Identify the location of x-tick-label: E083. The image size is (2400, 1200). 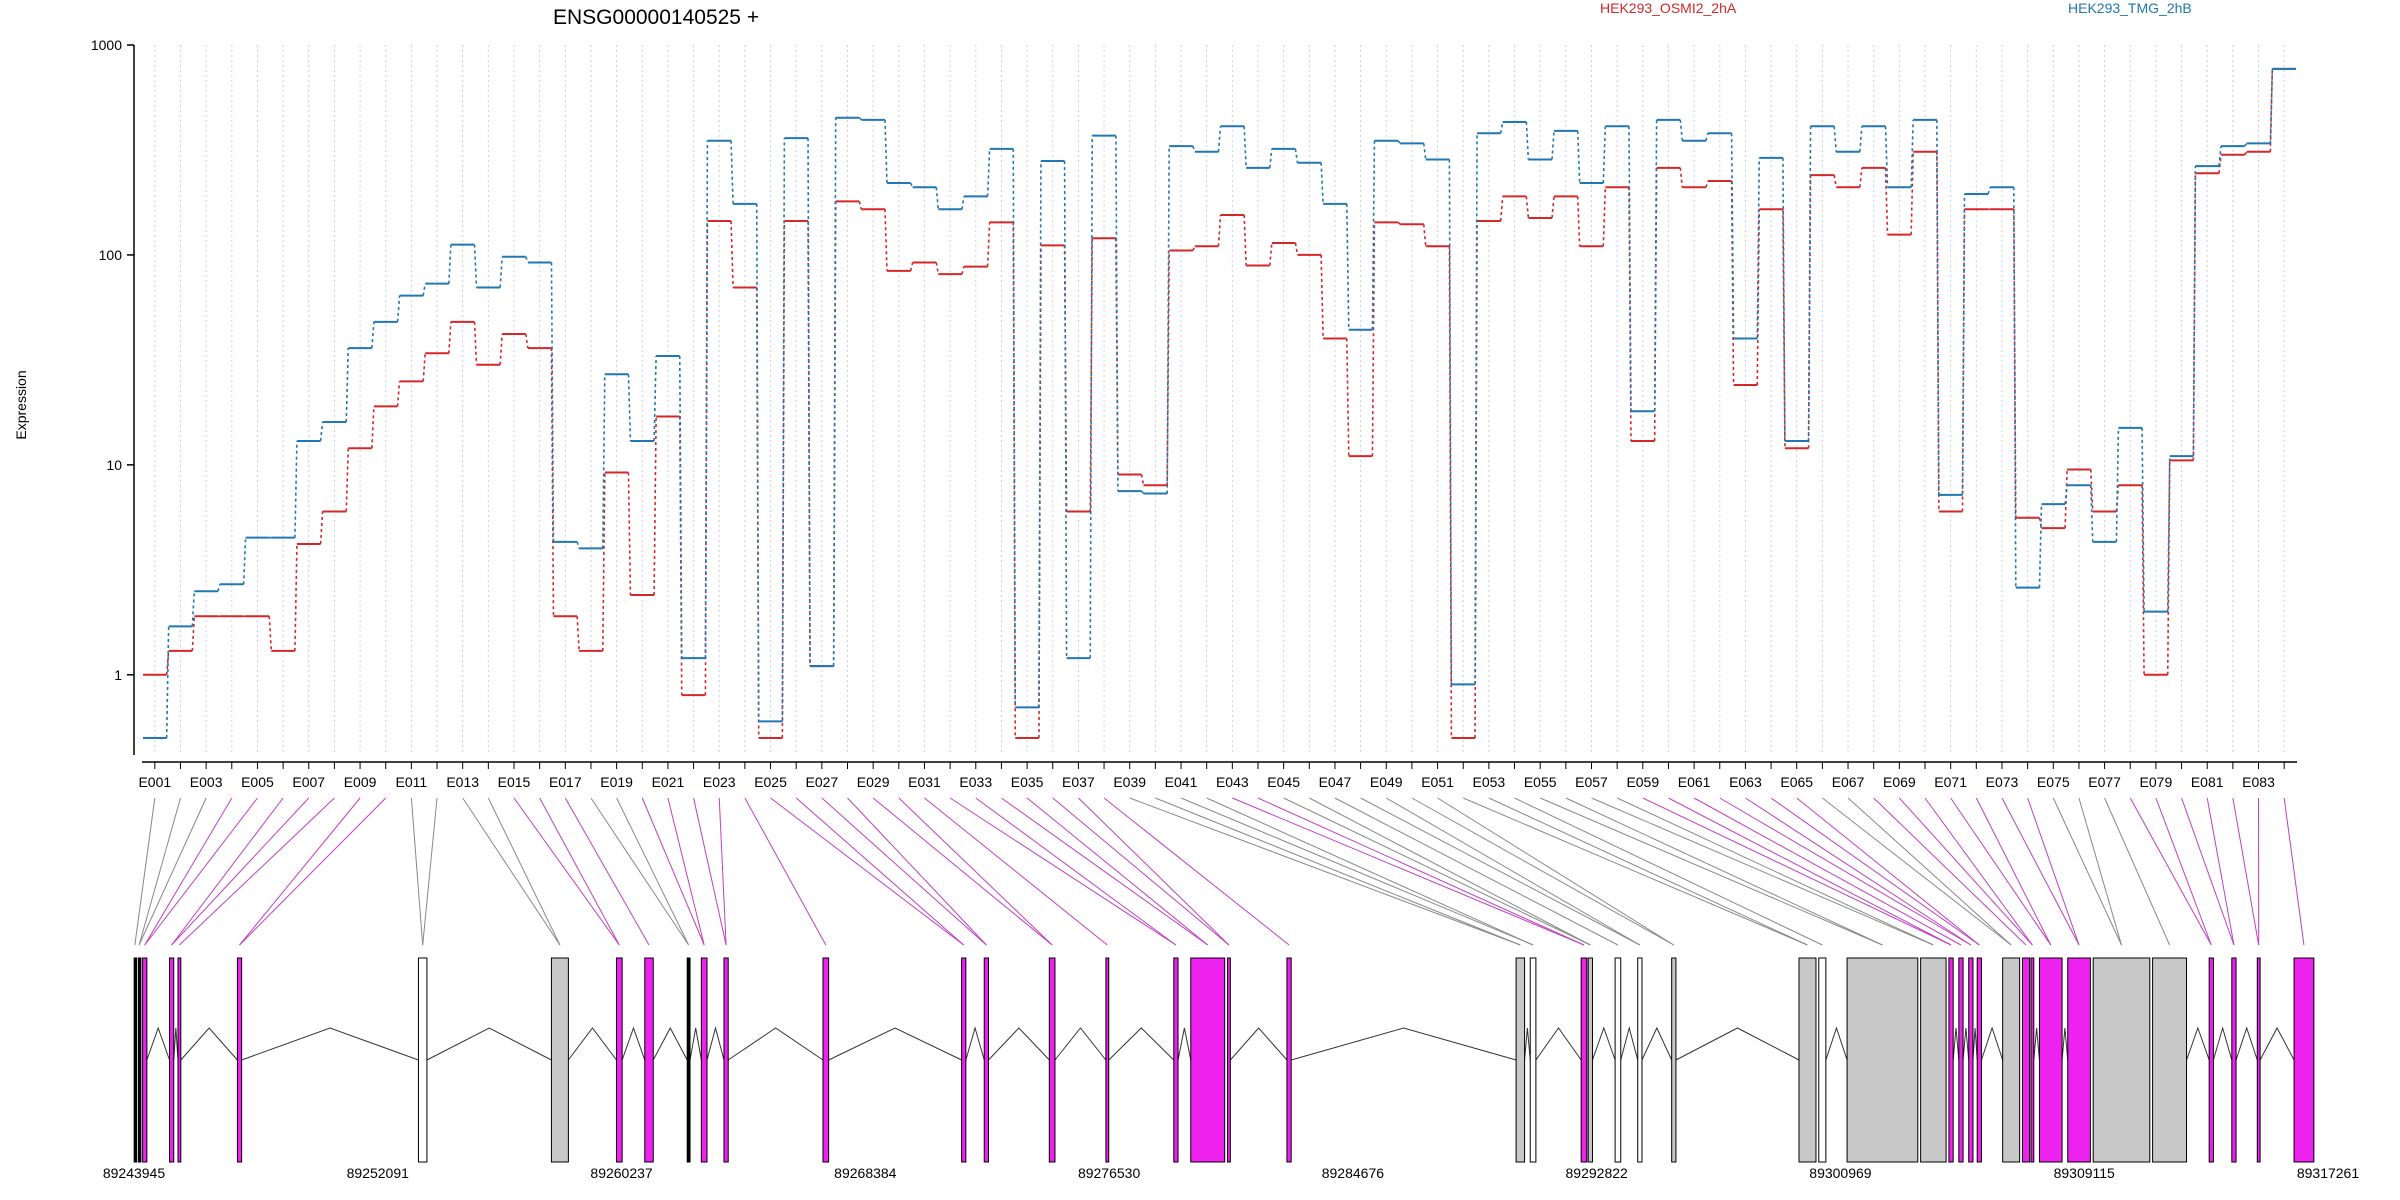
(2258, 782).